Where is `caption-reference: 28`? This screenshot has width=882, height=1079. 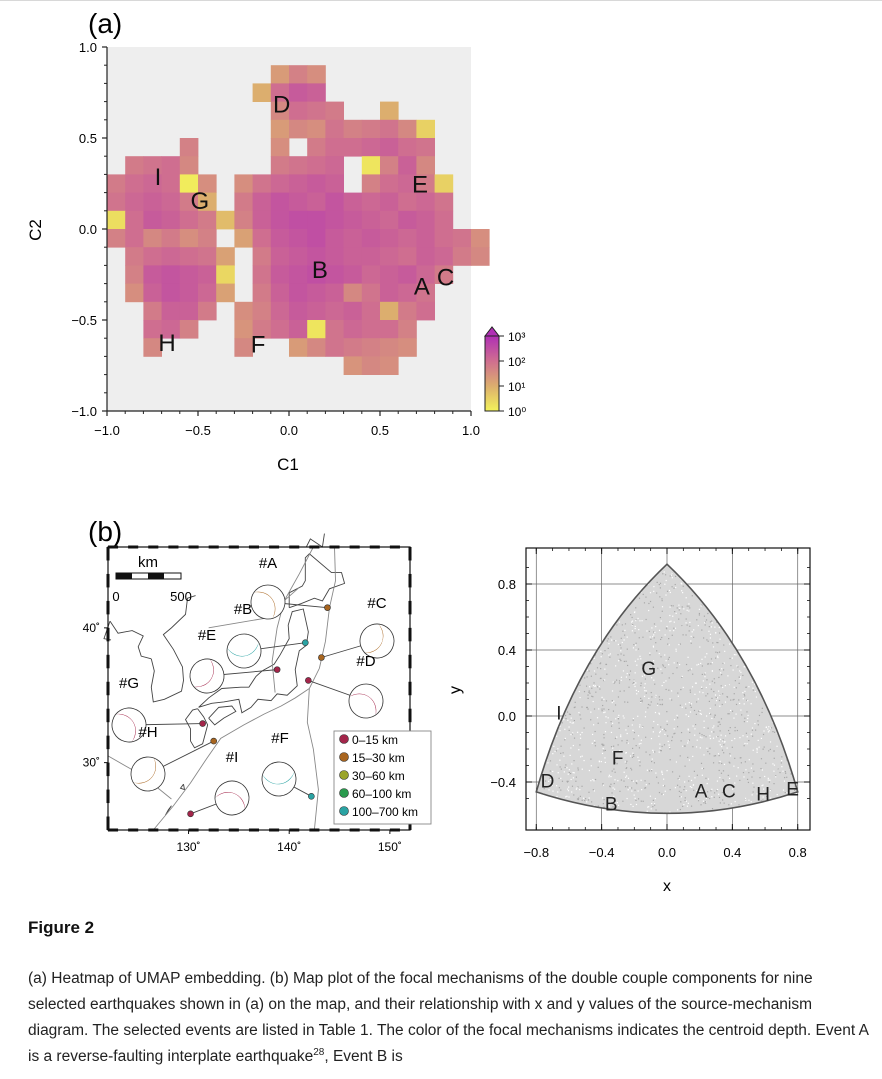
caption-reference: 28 is located at coordinates (319, 1052).